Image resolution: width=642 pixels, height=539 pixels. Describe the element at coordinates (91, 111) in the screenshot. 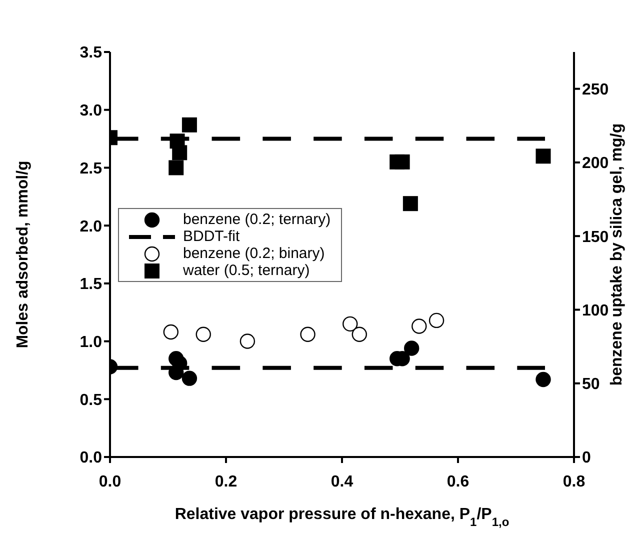

I see `y-tick-label: 3.0` at that location.